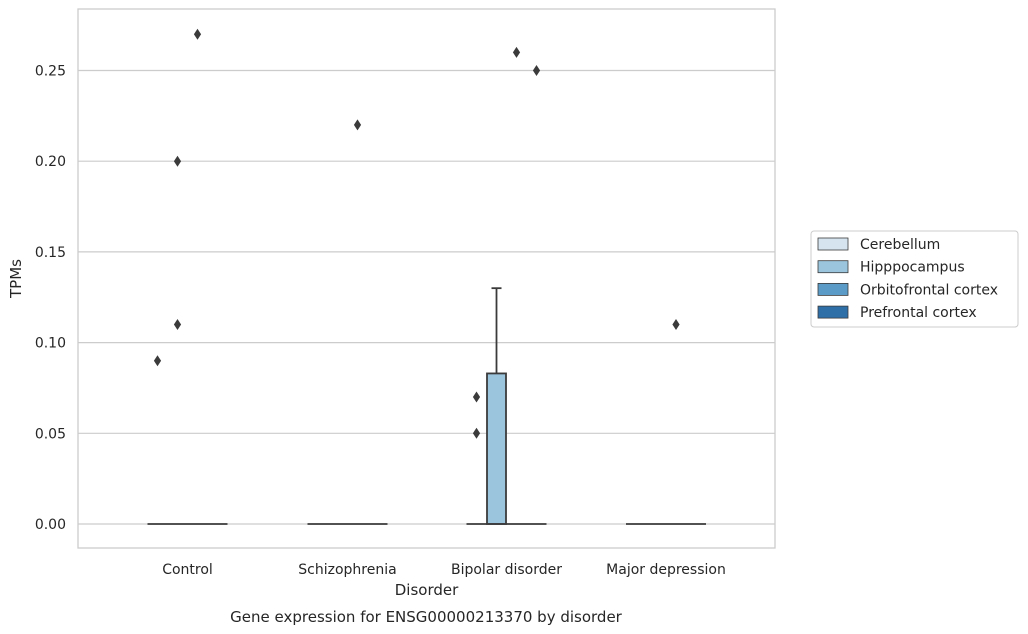 The image size is (1028, 634). I want to click on y-tick-label: 0.05, so click(50, 434).